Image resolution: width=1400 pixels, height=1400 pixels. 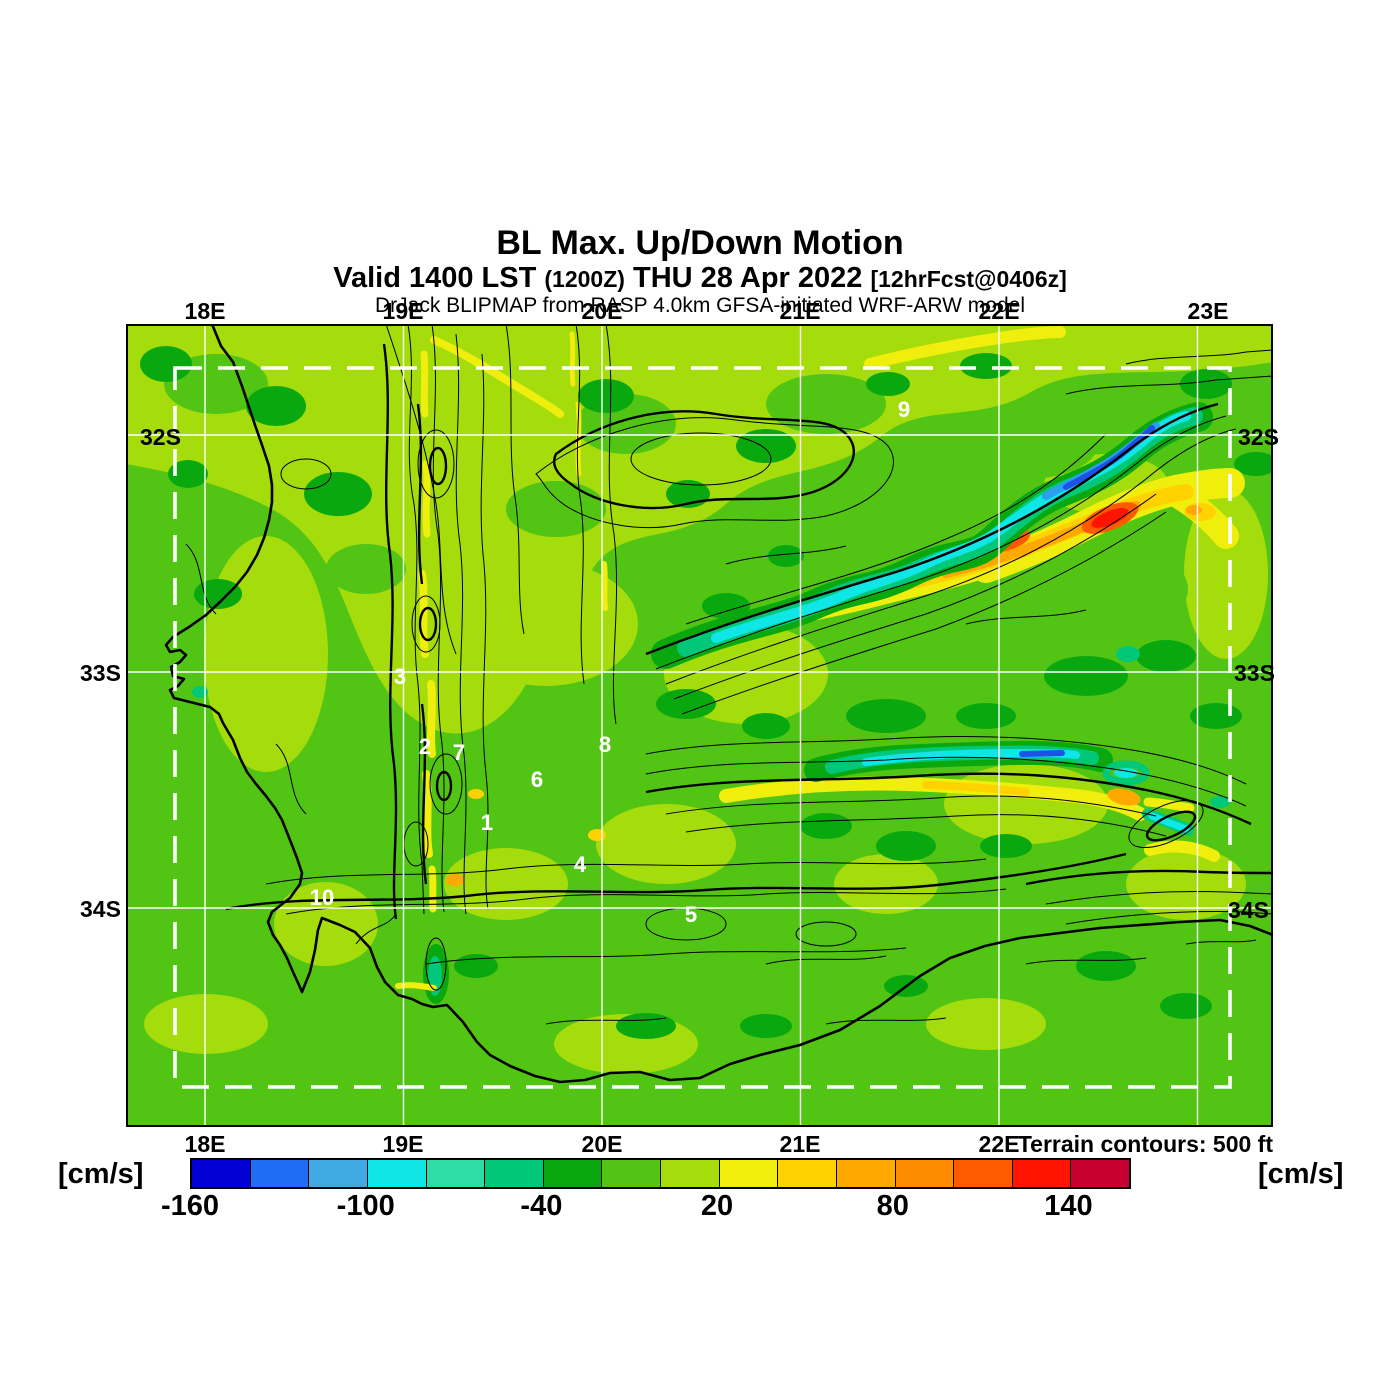 What do you see at coordinates (365, 1206) in the screenshot?
I see `colorbar-tick--100: -100` at bounding box center [365, 1206].